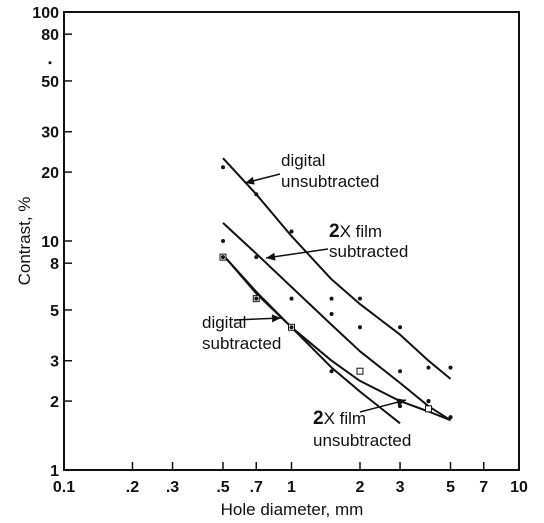 The width and height of the screenshot is (544, 523). What do you see at coordinates (50, 63) in the screenshot?
I see `stray-dot` at bounding box center [50, 63].